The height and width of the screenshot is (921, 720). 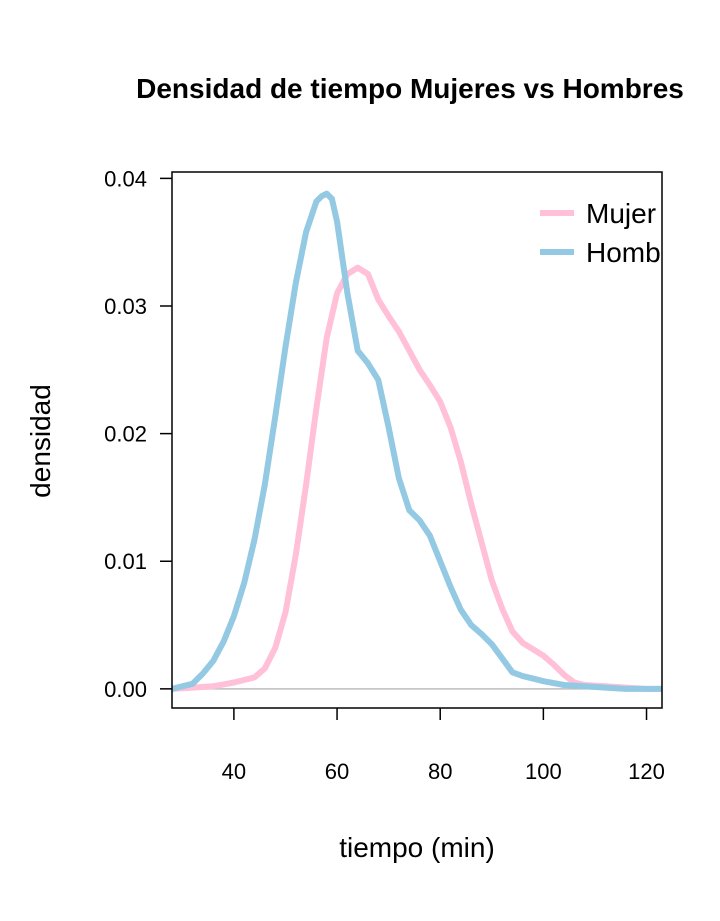 What do you see at coordinates (636, 252) in the screenshot?
I see `legend-label-hombre: Hombre` at bounding box center [636, 252].